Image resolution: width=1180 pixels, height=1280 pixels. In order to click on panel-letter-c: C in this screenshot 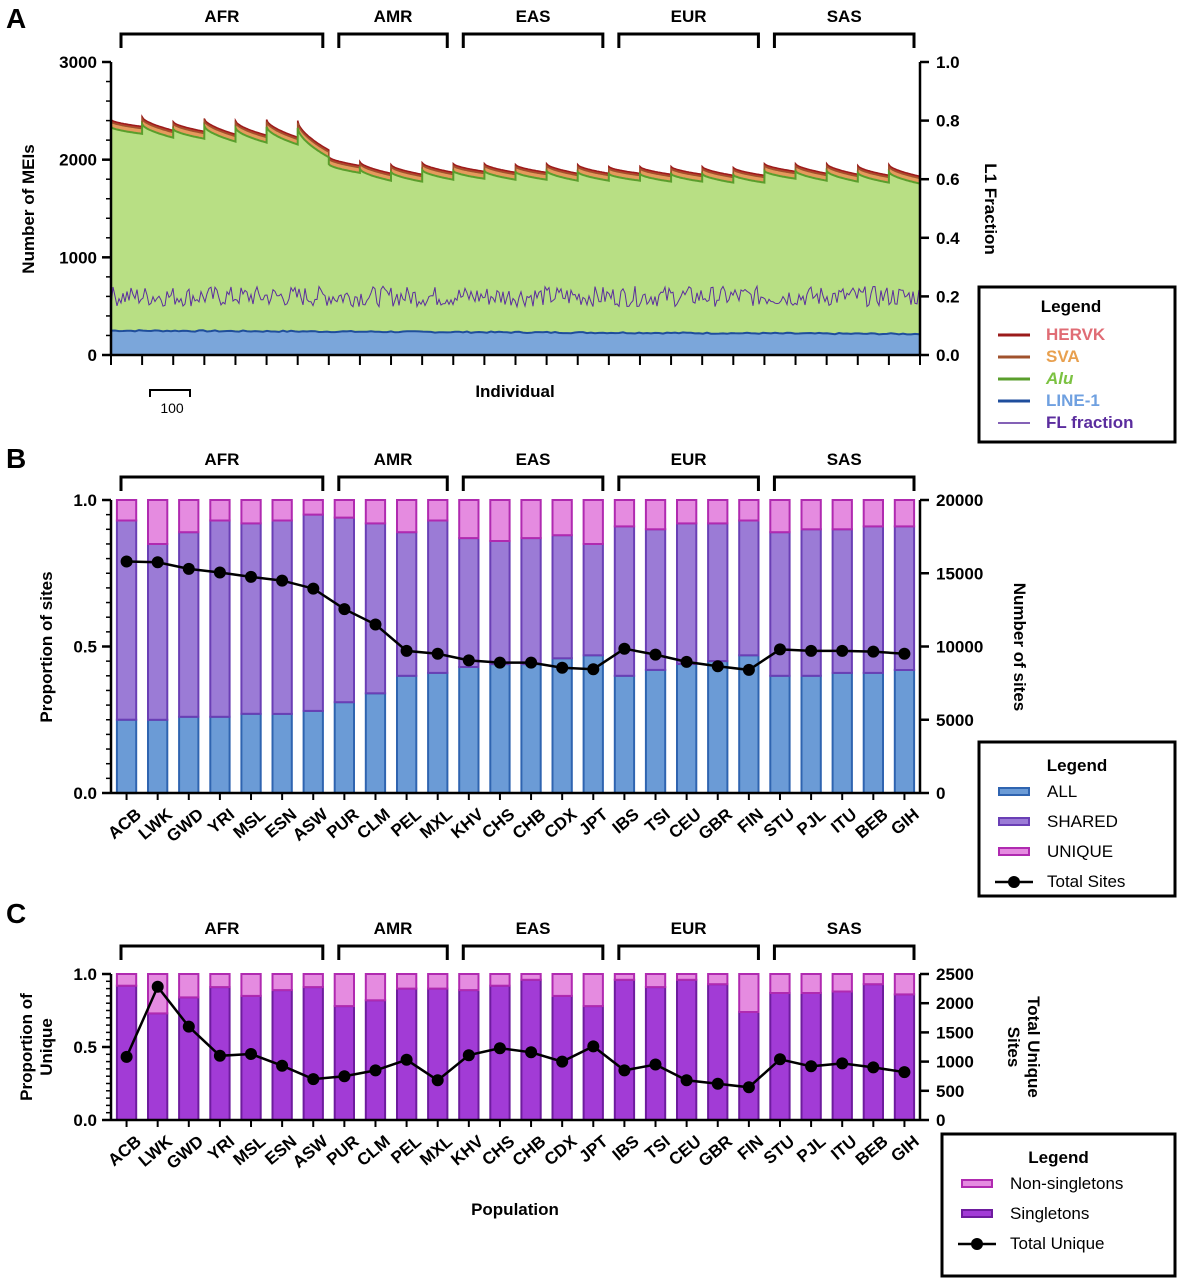, I will do `click(16, 913)`.